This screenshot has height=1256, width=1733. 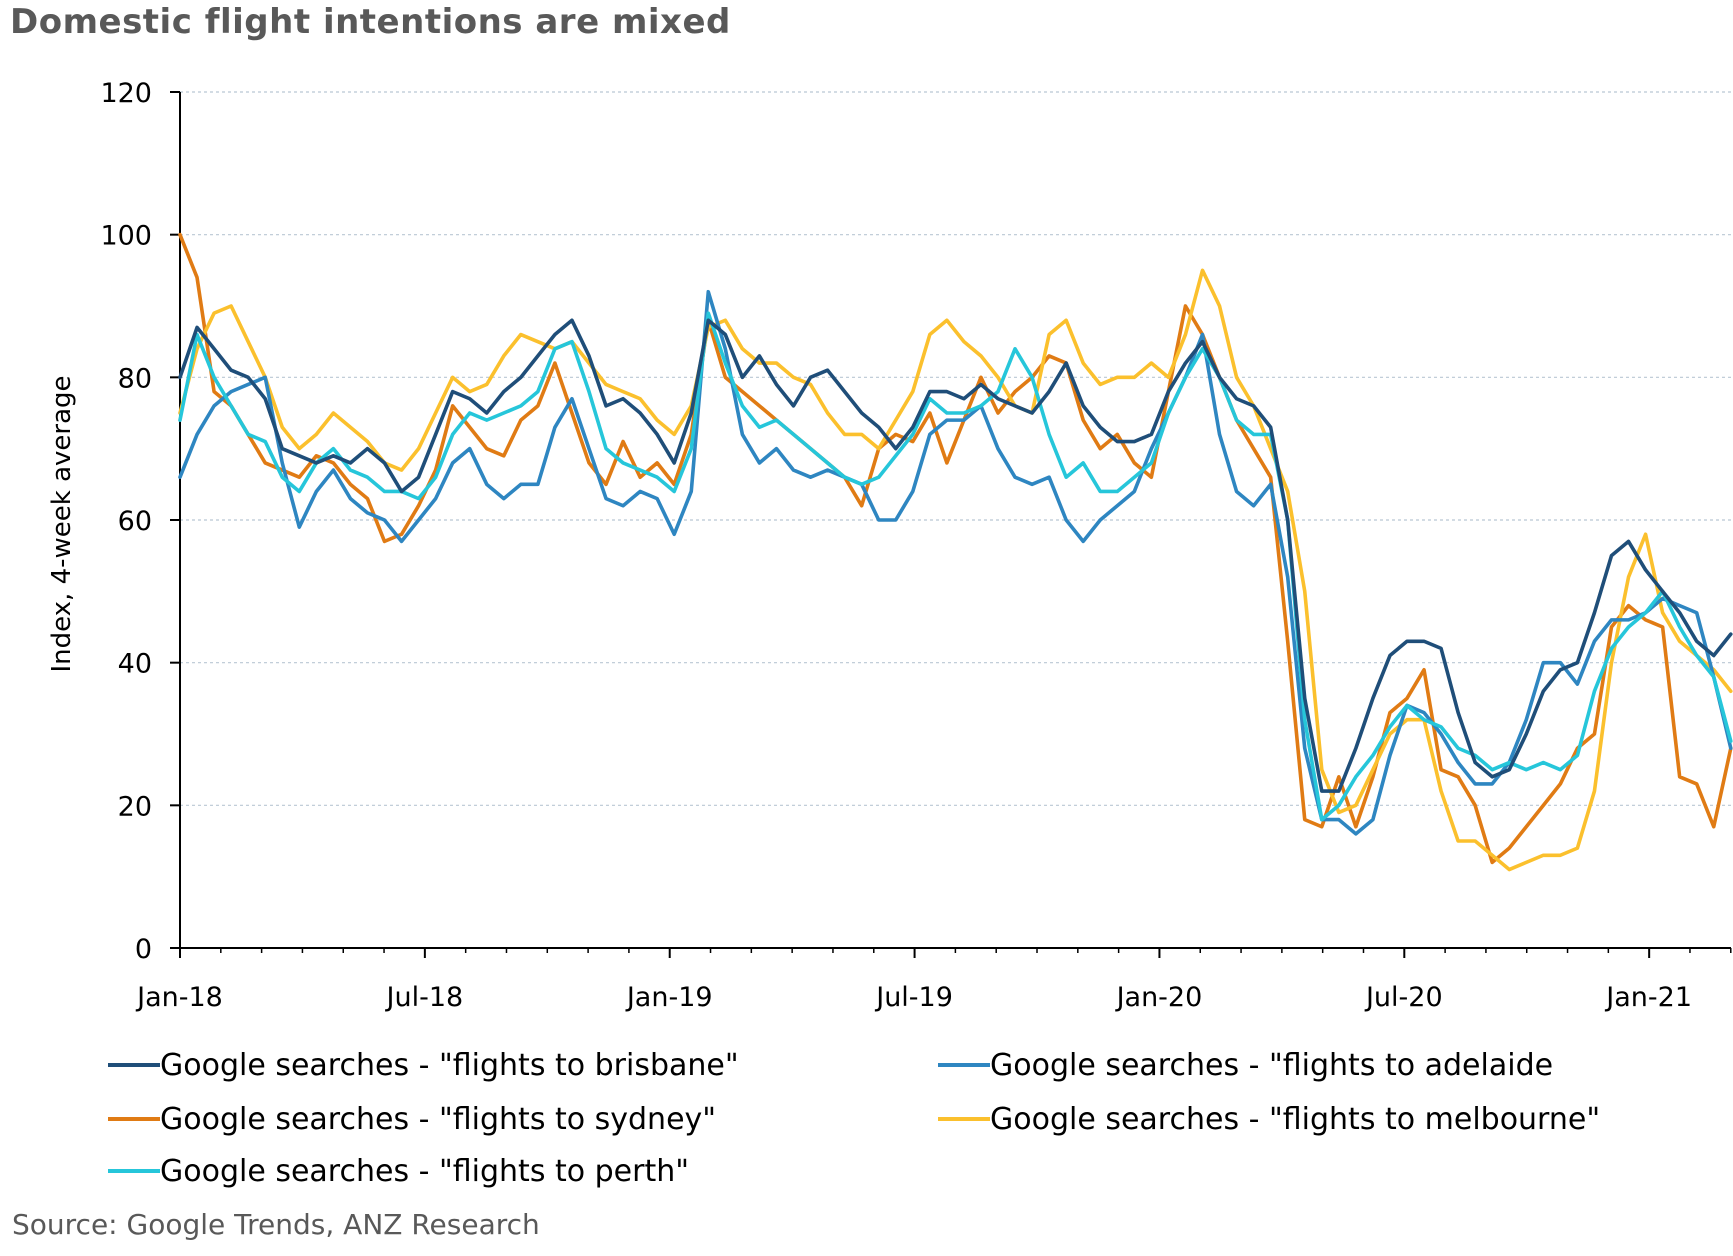 I want to click on source-note: Source: Google Trends, ANZ Research, so click(x=276, y=1224).